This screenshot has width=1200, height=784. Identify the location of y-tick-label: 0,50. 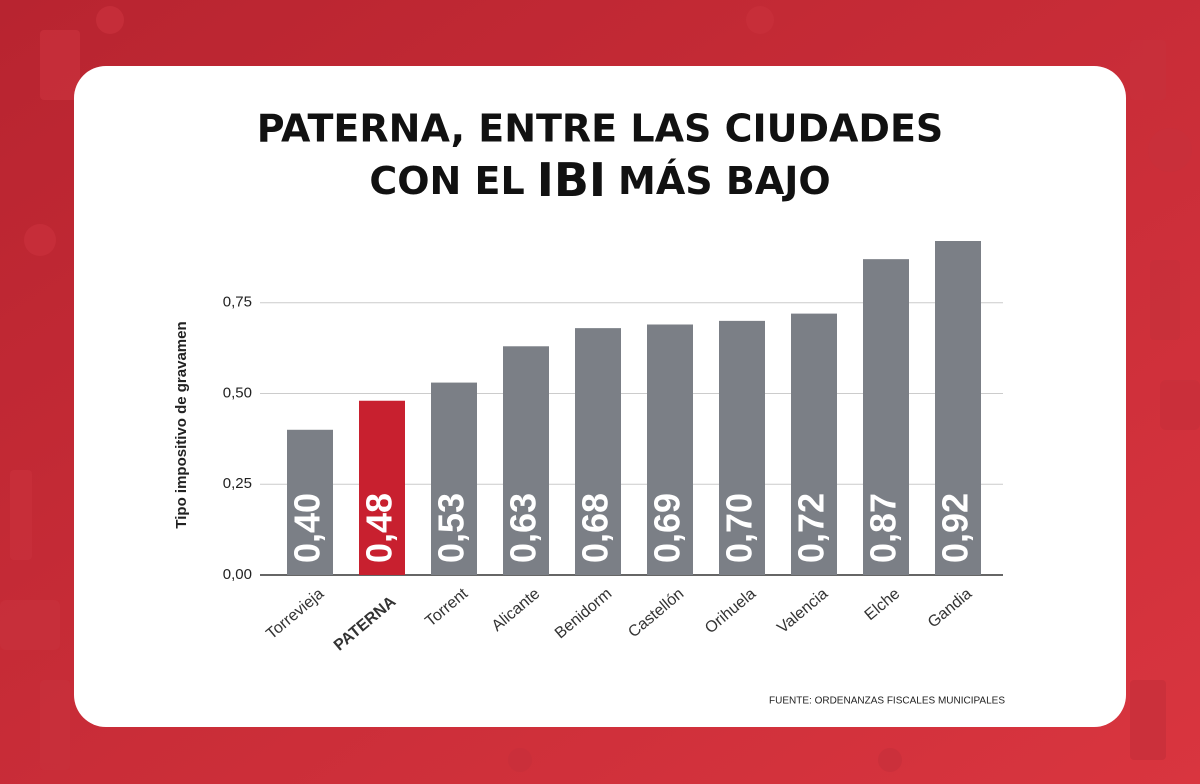
(237, 392).